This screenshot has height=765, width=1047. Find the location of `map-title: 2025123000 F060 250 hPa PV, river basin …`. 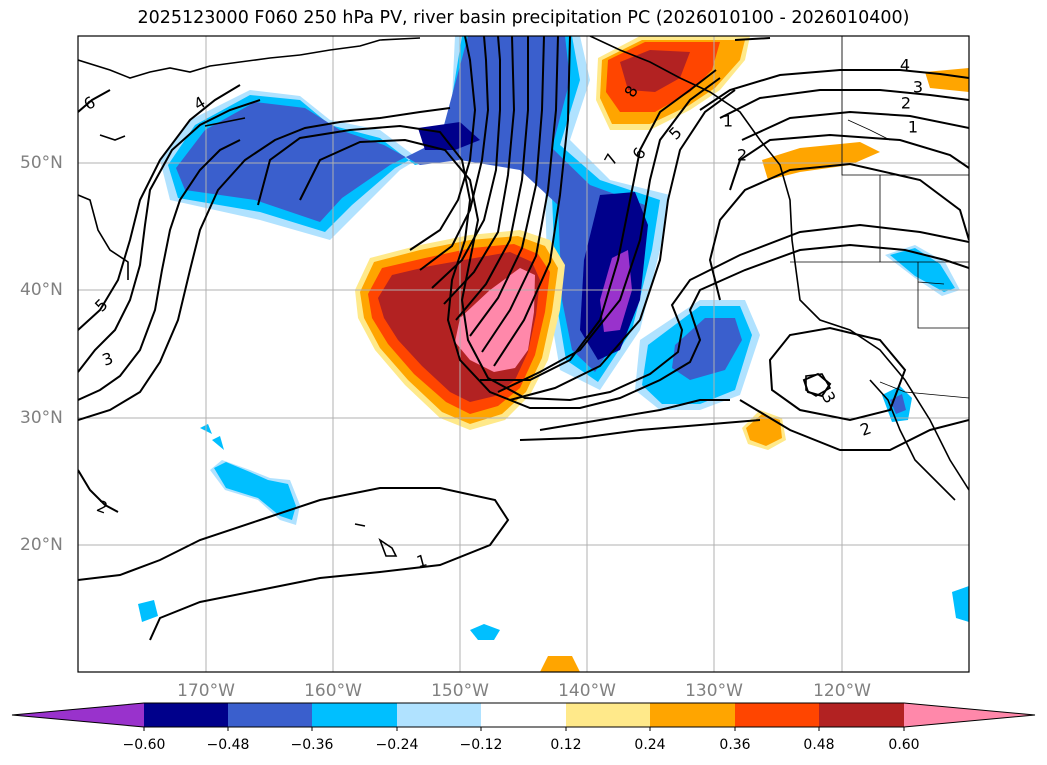

map-title: 2025123000 F060 250 hPa PV, river basin … is located at coordinates (523, 18).